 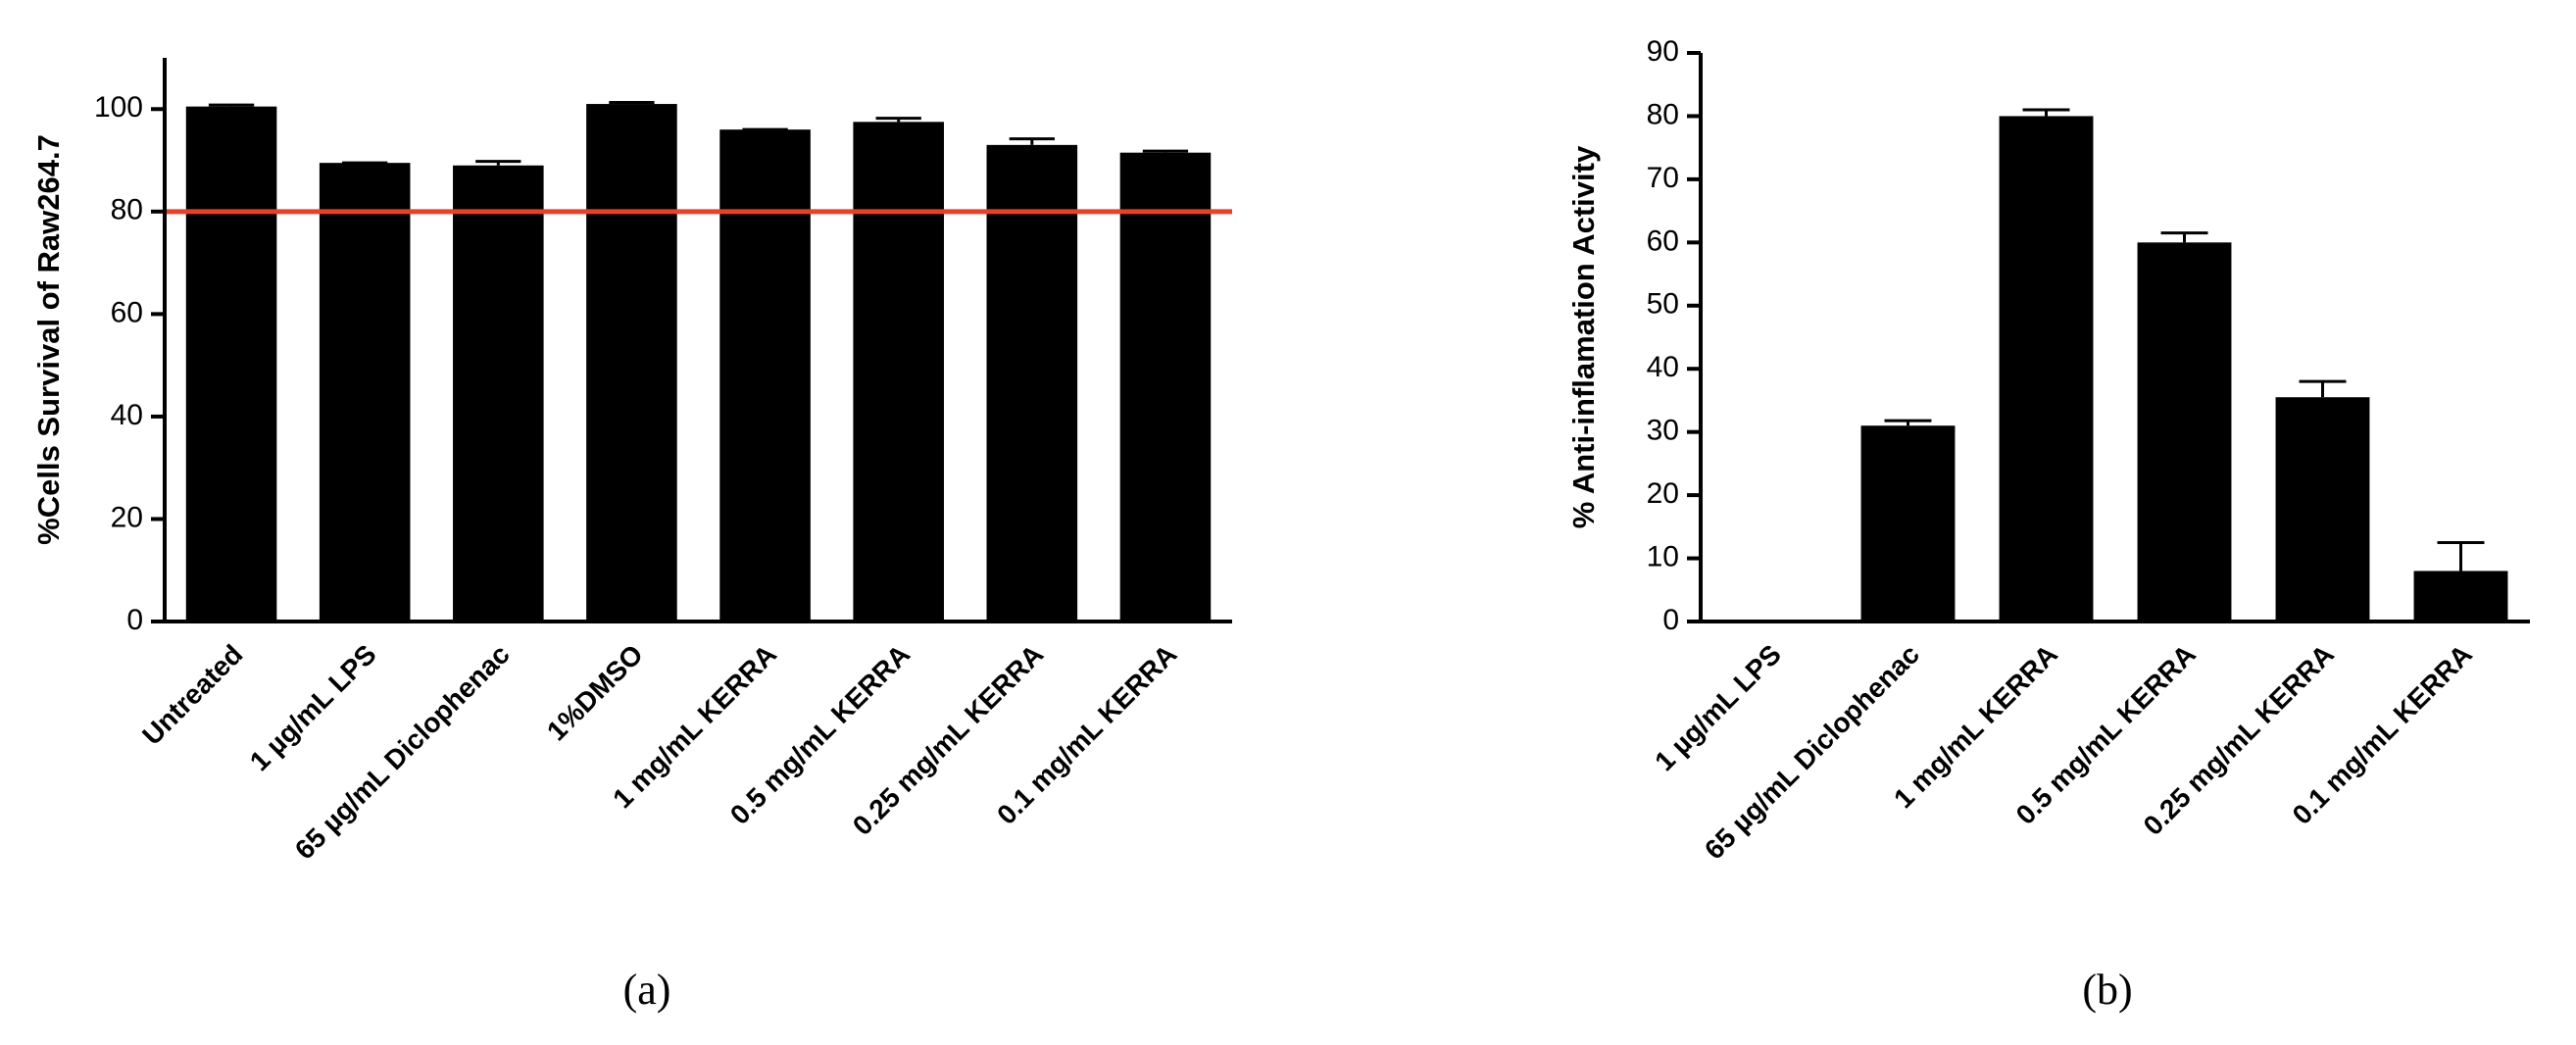 What do you see at coordinates (1663, 556) in the screenshot?
I see `y-tick-label: 10` at bounding box center [1663, 556].